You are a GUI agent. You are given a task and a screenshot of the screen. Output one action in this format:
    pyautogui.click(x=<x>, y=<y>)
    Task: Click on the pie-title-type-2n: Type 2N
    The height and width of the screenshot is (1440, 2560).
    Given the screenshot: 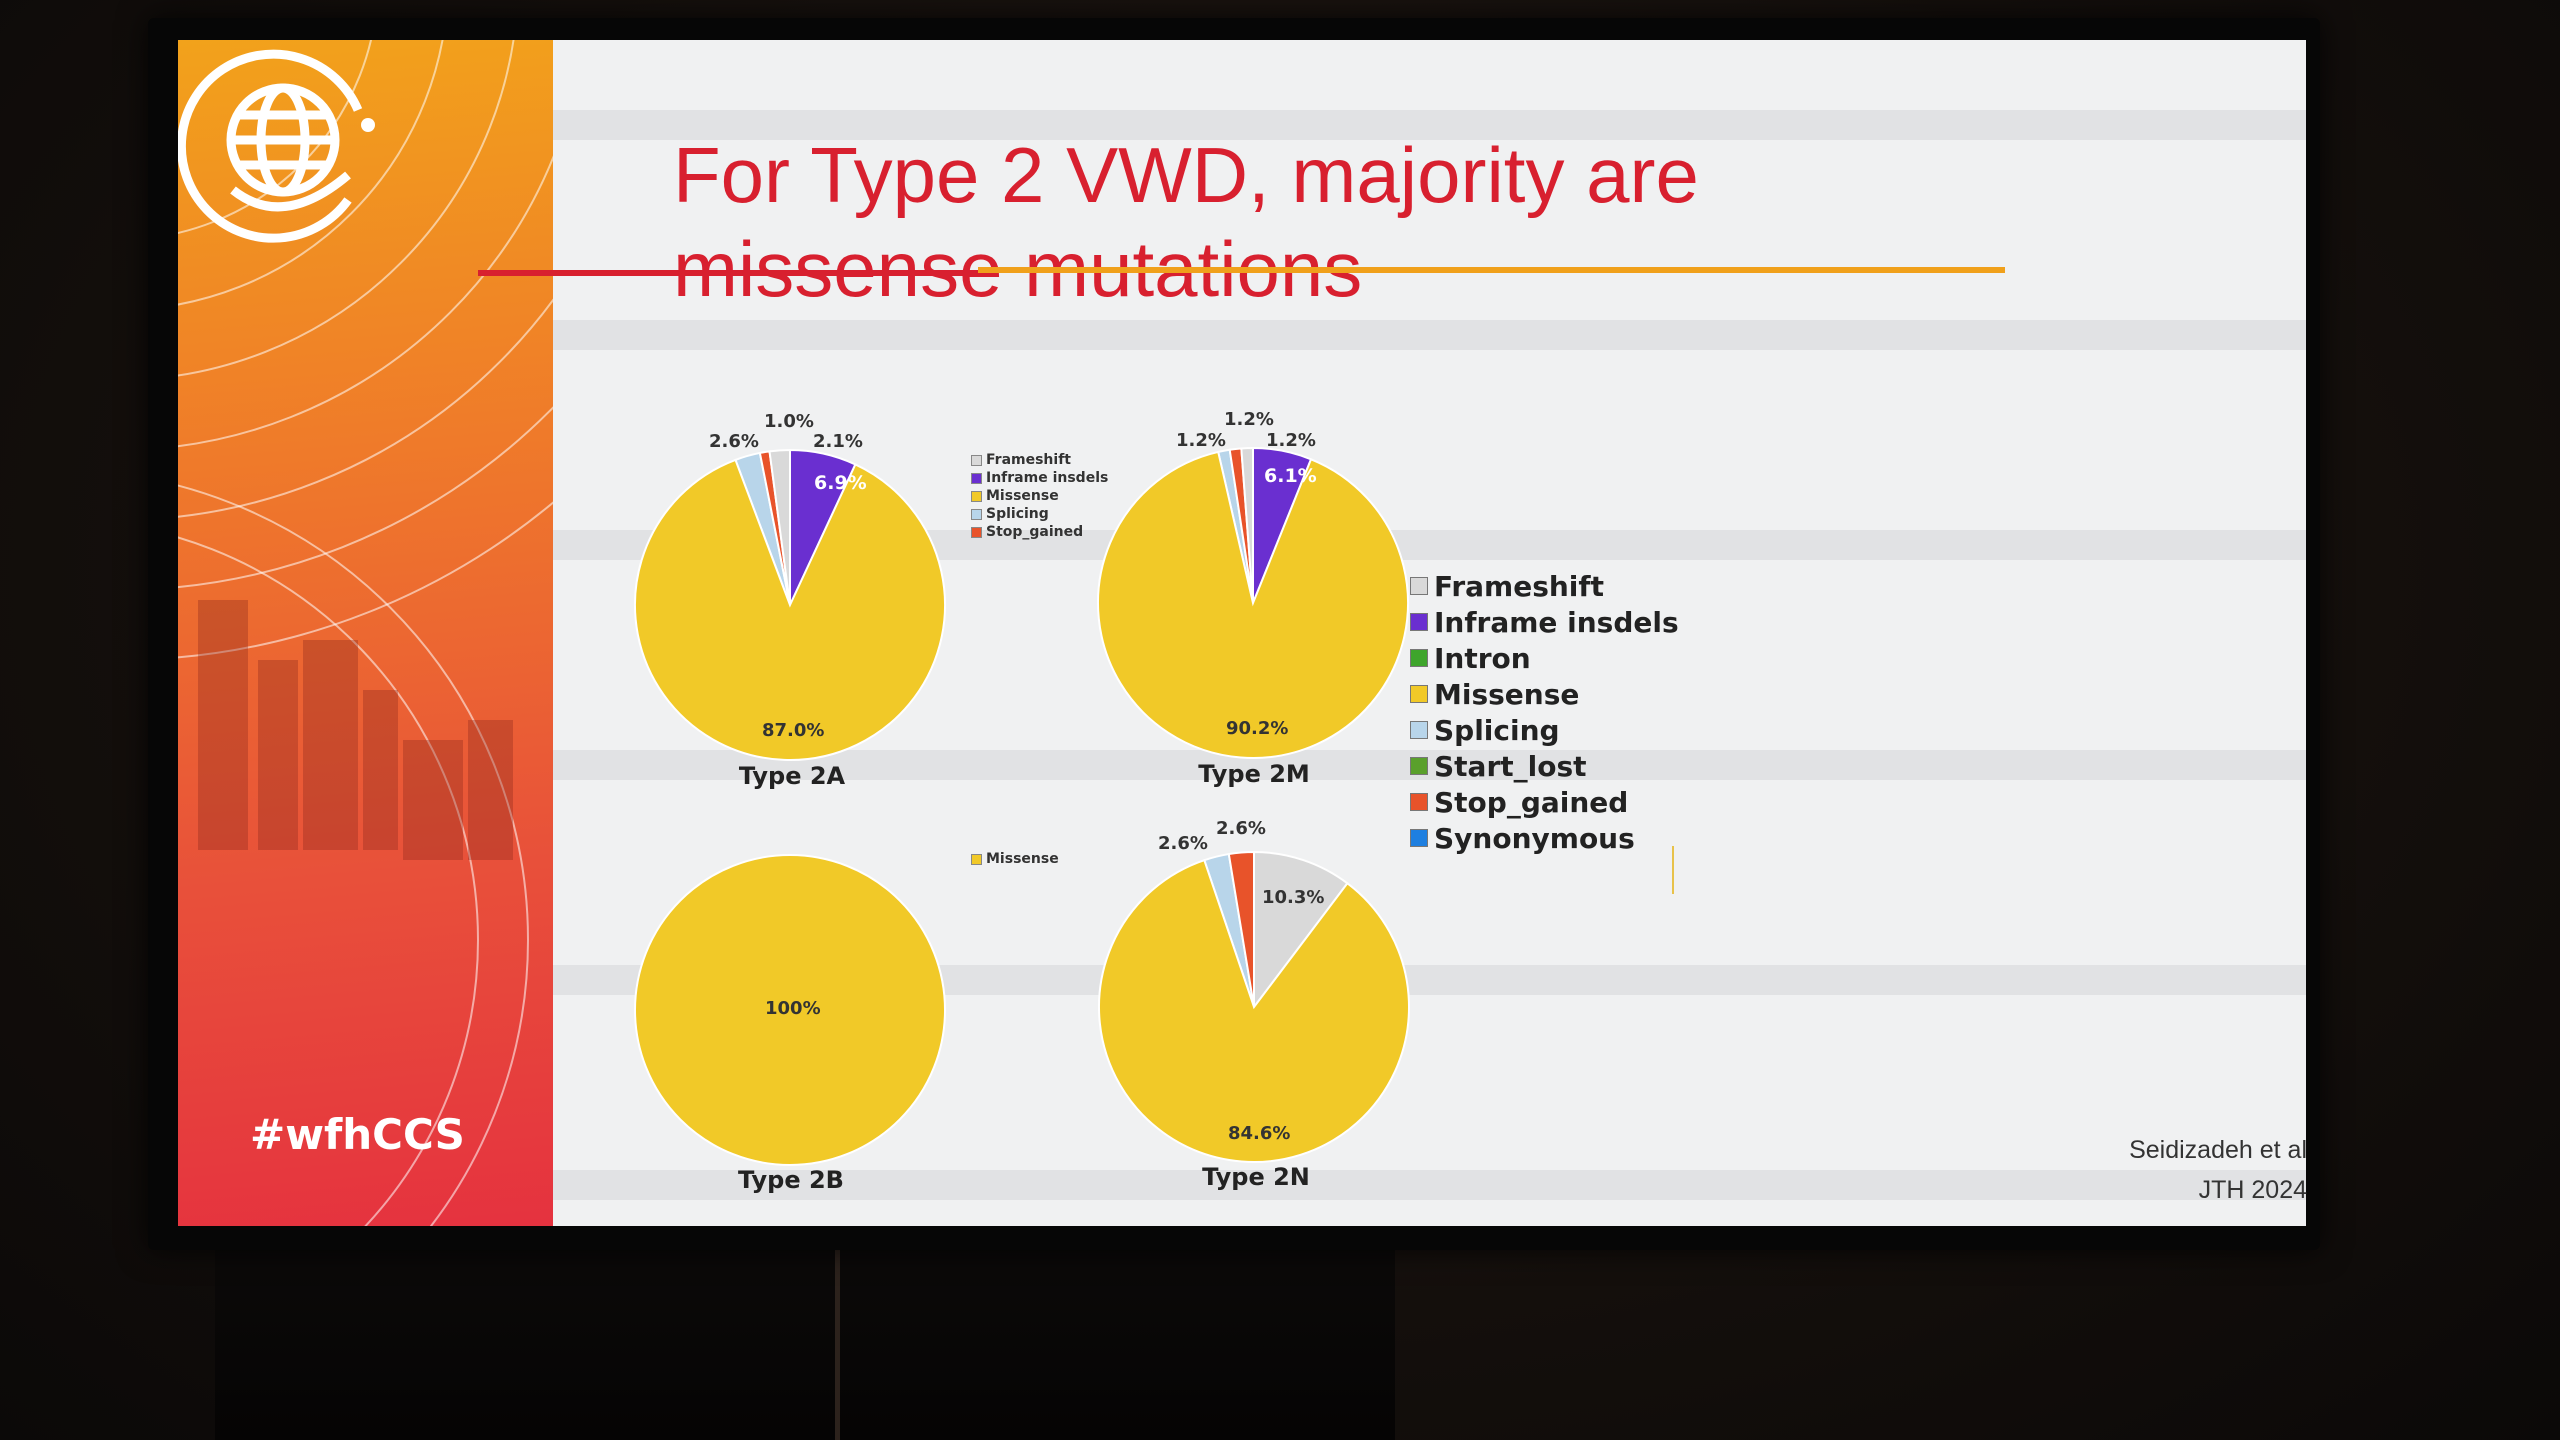 What is the action you would take?
    pyautogui.click(x=1256, y=1177)
    